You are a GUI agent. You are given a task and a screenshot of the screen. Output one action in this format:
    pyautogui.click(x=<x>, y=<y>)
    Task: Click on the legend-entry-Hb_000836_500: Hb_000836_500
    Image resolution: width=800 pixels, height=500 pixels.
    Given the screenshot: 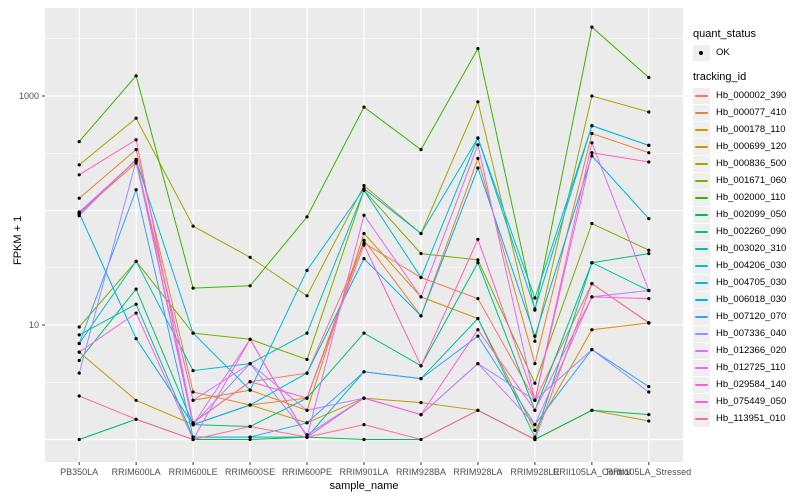 What is the action you would take?
    pyautogui.click(x=746, y=163)
    